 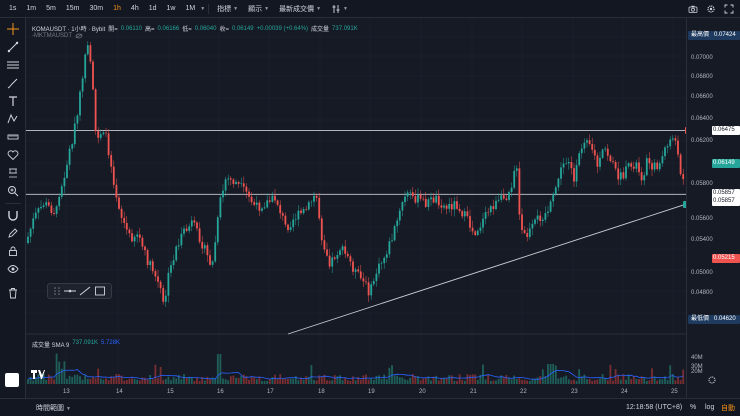 What do you see at coordinates (712, 319) in the screenshot?
I see `lowest-price-badge: 最低價` at bounding box center [712, 319].